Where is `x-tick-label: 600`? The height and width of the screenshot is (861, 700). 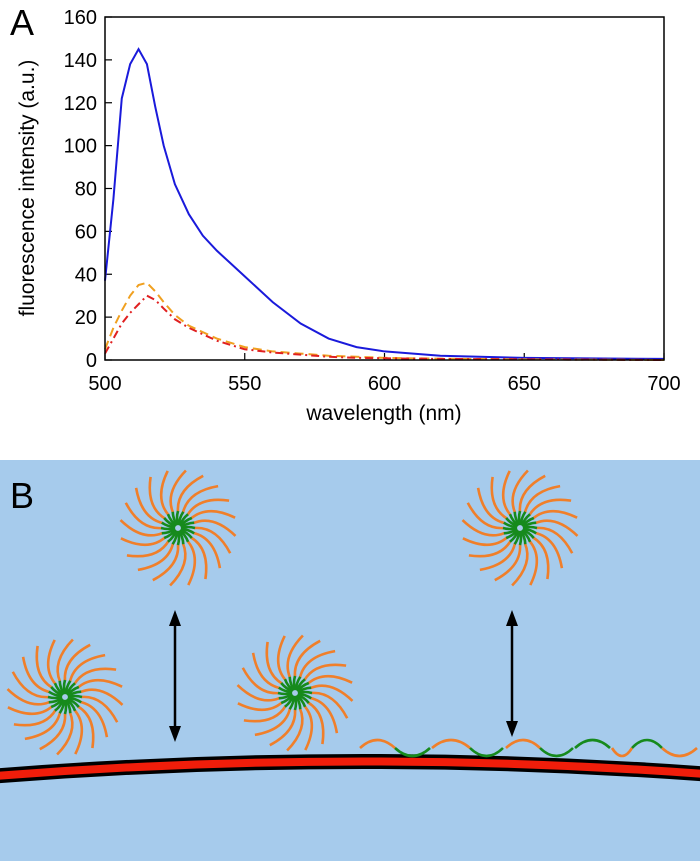 x-tick-label: 600 is located at coordinates (384, 384).